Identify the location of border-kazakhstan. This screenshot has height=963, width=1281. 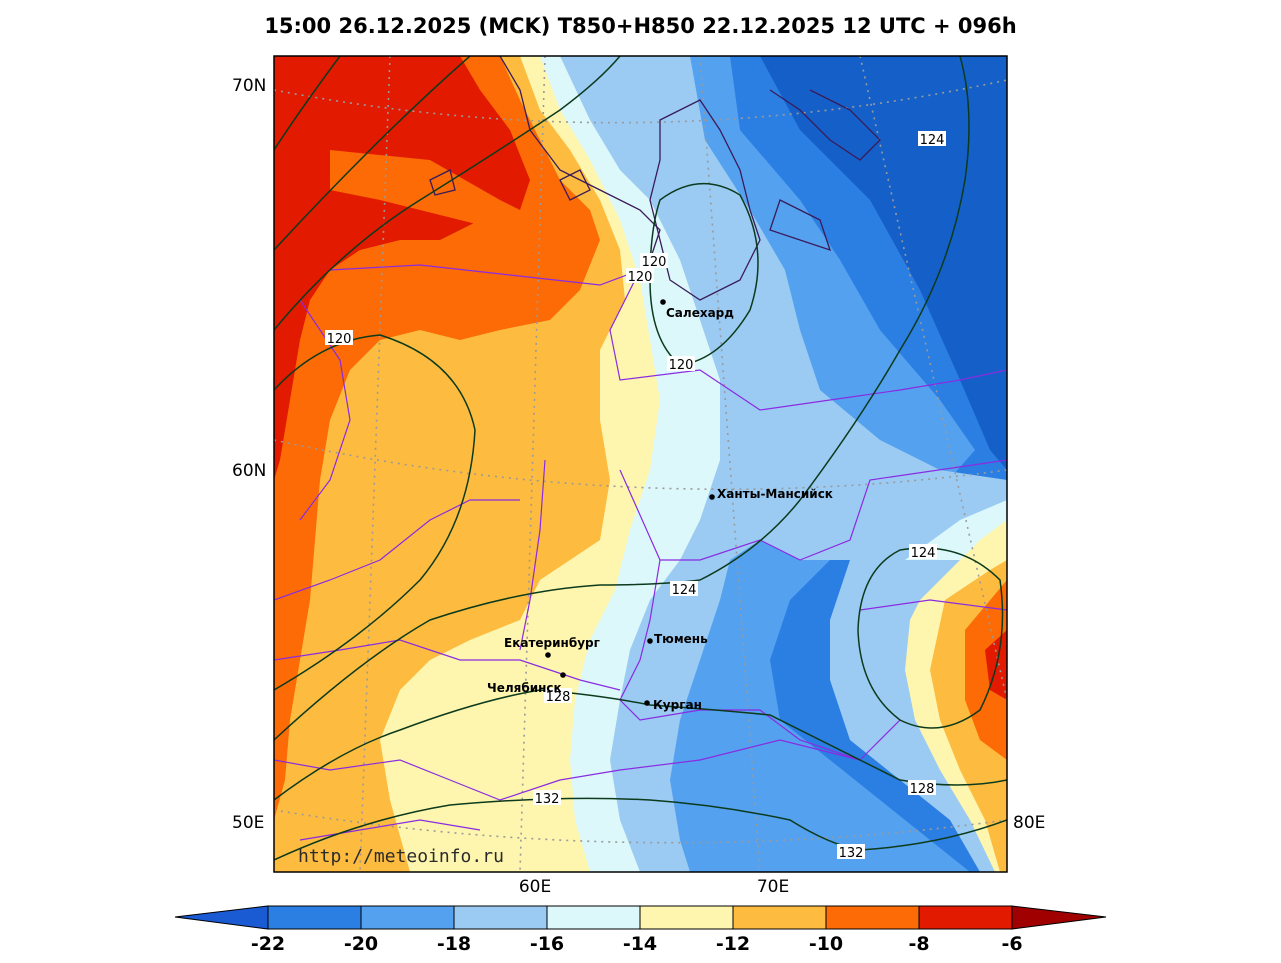
(710, 760).